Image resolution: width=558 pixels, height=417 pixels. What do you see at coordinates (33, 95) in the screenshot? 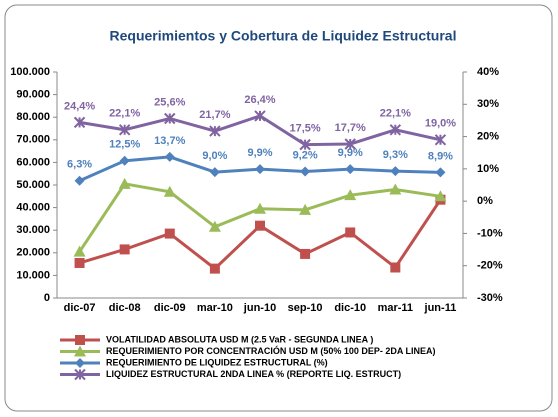
I see `y-tick-label: 90.000` at bounding box center [33, 95].